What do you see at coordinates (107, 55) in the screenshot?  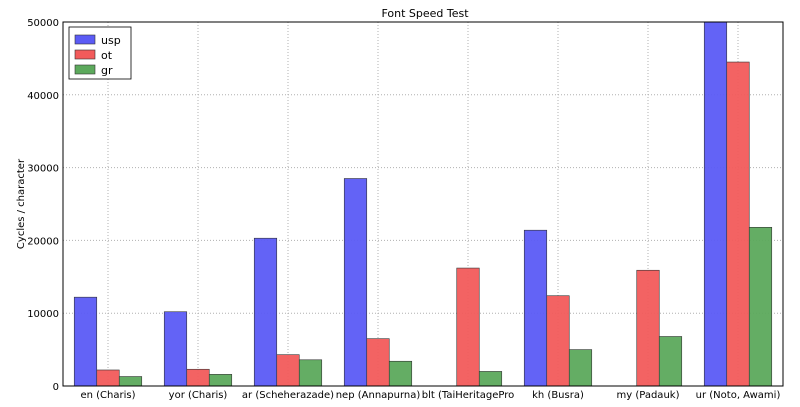 I see `legend-label-ot: ot` at bounding box center [107, 55].